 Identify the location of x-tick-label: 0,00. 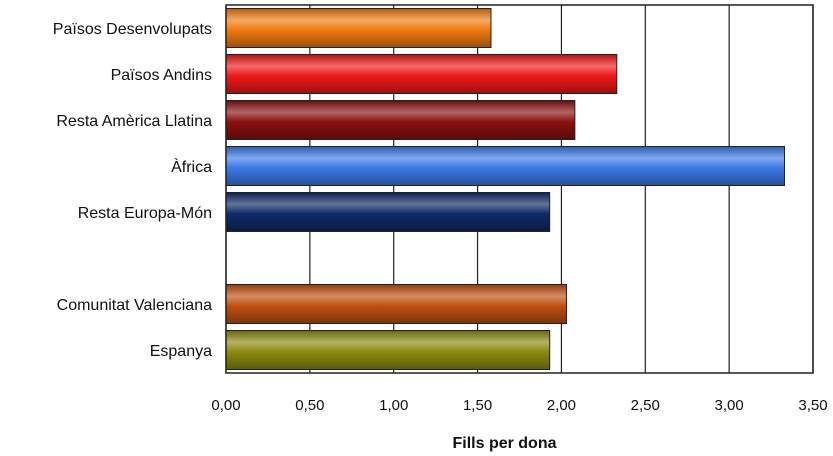
(225, 405).